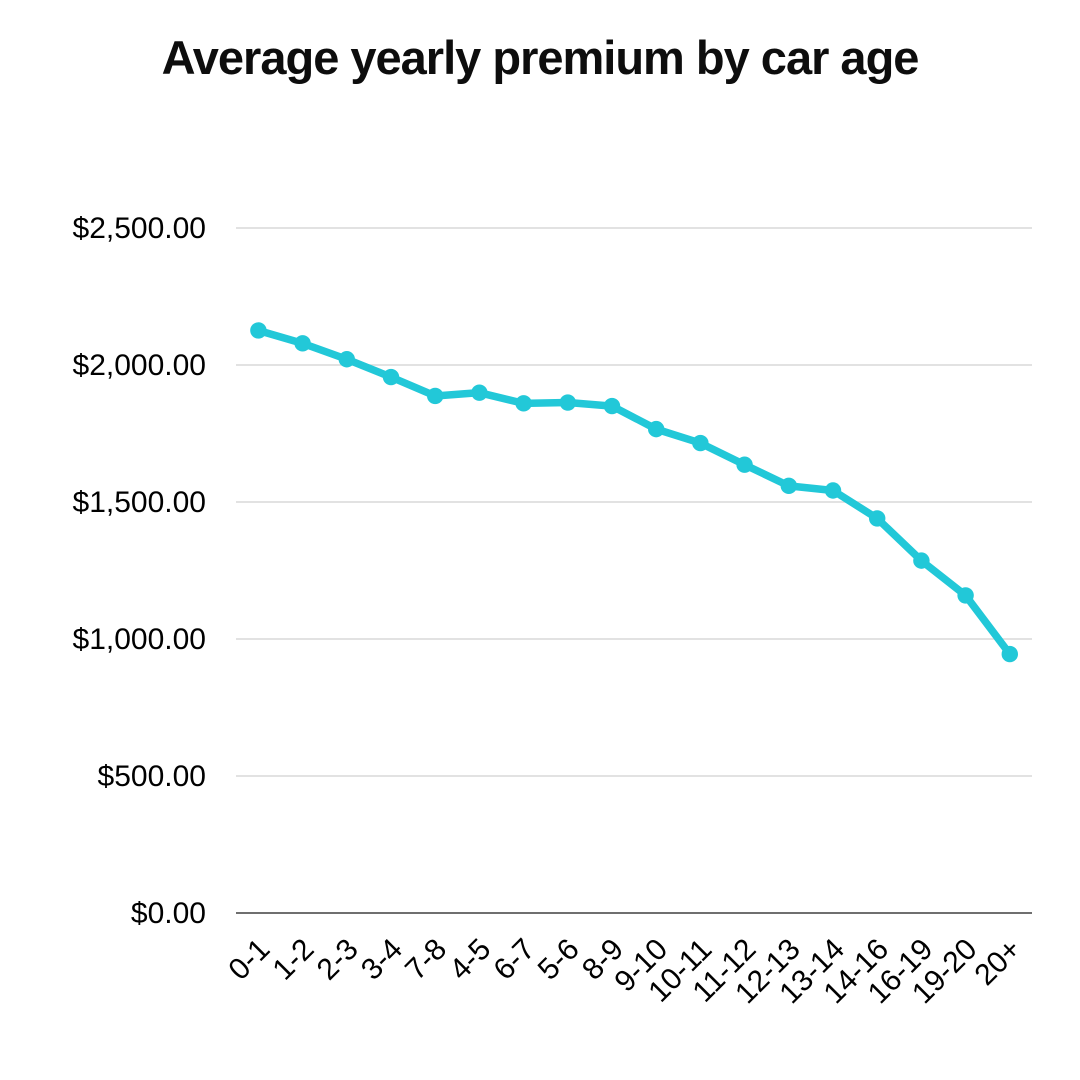 The height and width of the screenshot is (1080, 1080). What do you see at coordinates (470, 960) in the screenshot?
I see `x-tick-label: 4-5` at bounding box center [470, 960].